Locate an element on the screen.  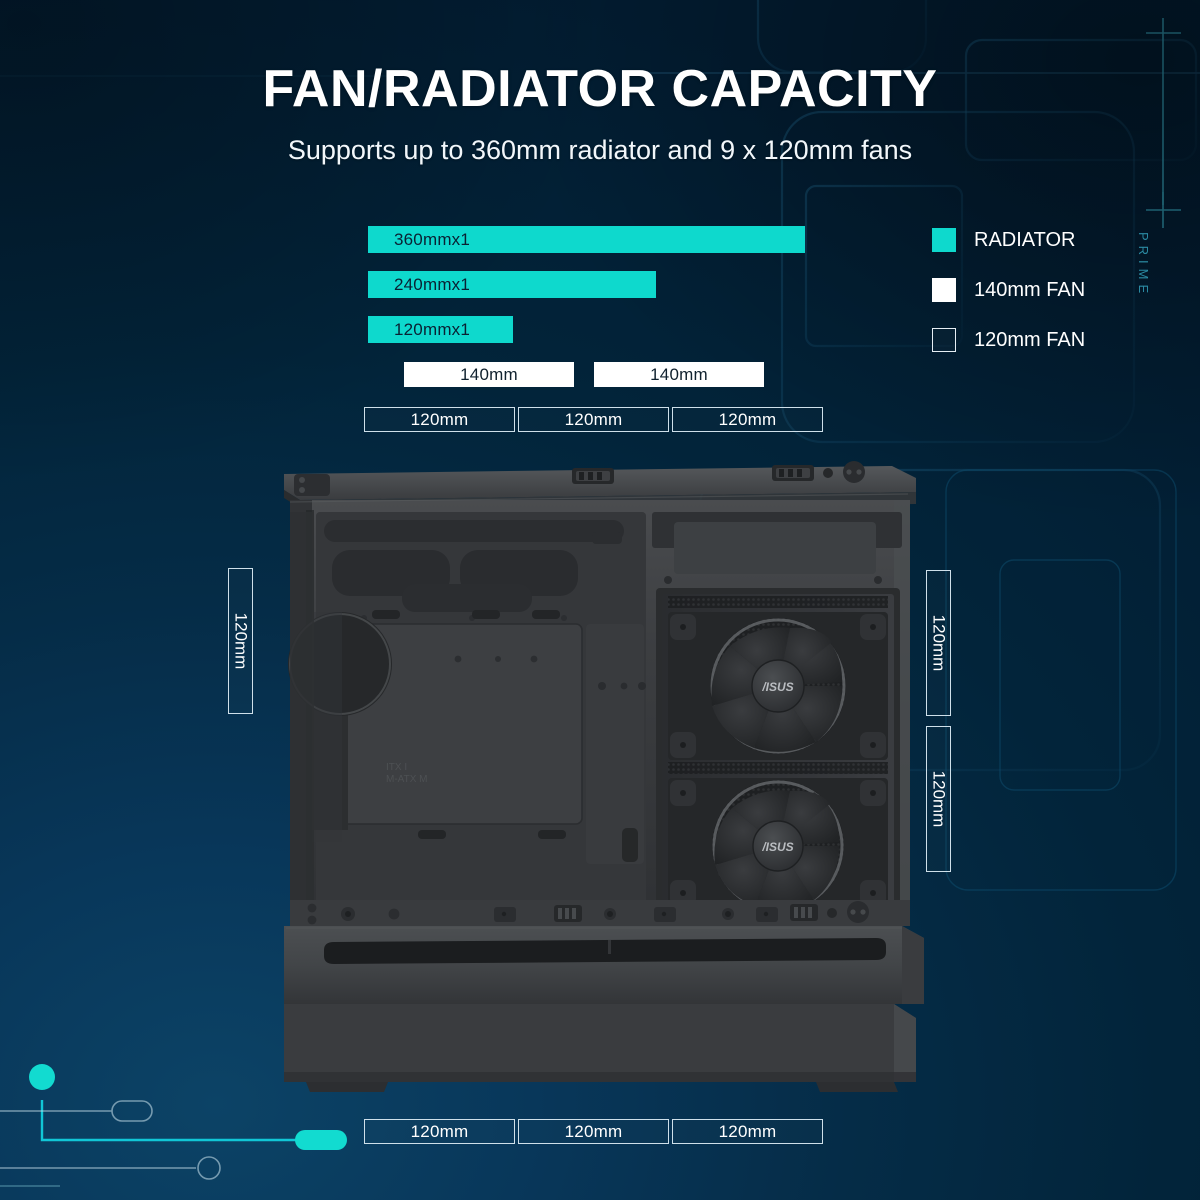
right-callout-2: 120mm is located at coordinates (938, 799).